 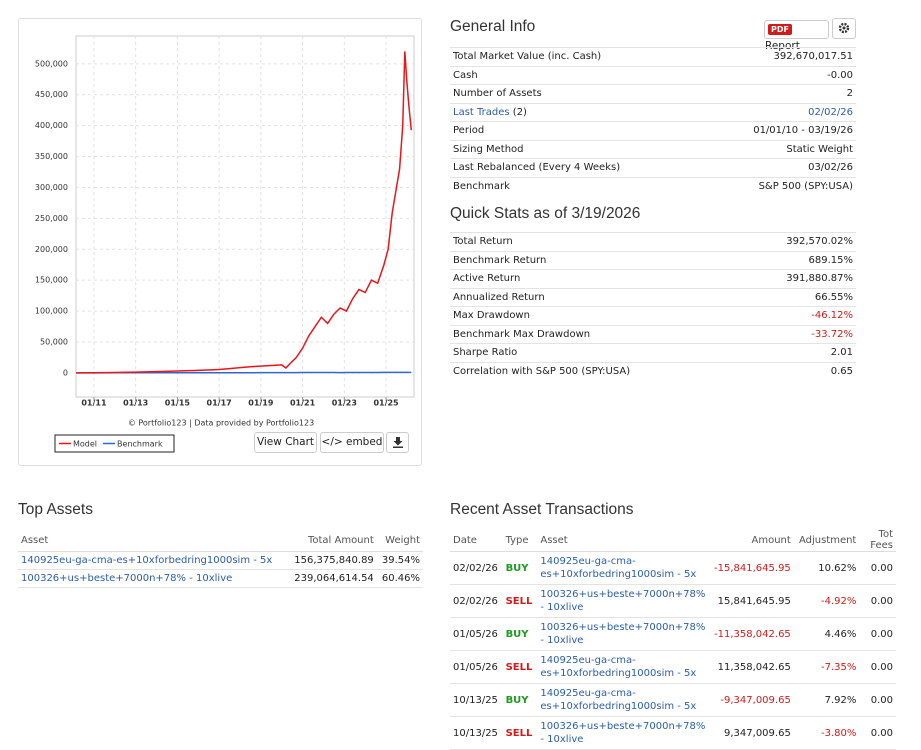 I want to click on info-row: Last Trades (2)02/02/26, so click(x=653, y=112).